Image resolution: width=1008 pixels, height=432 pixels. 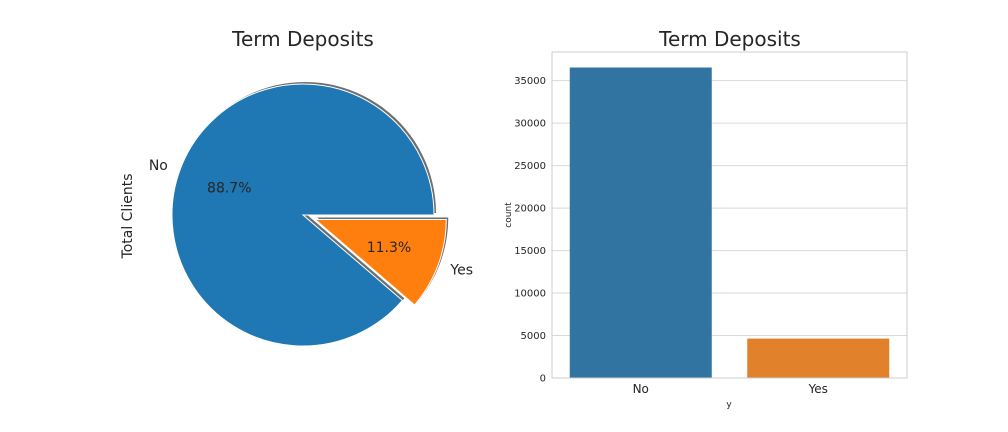 What do you see at coordinates (818, 389) in the screenshot?
I see `bar-xtick-1: Yes` at bounding box center [818, 389].